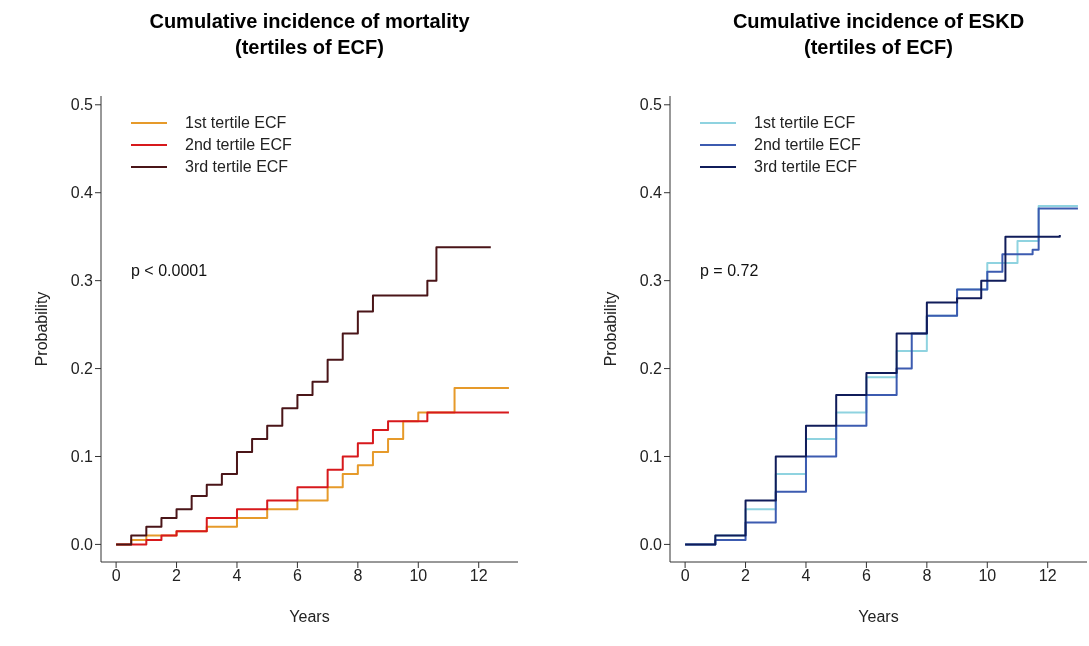  Describe the element at coordinates (729, 271) in the screenshot. I see `annotation: p = 0.72` at that location.